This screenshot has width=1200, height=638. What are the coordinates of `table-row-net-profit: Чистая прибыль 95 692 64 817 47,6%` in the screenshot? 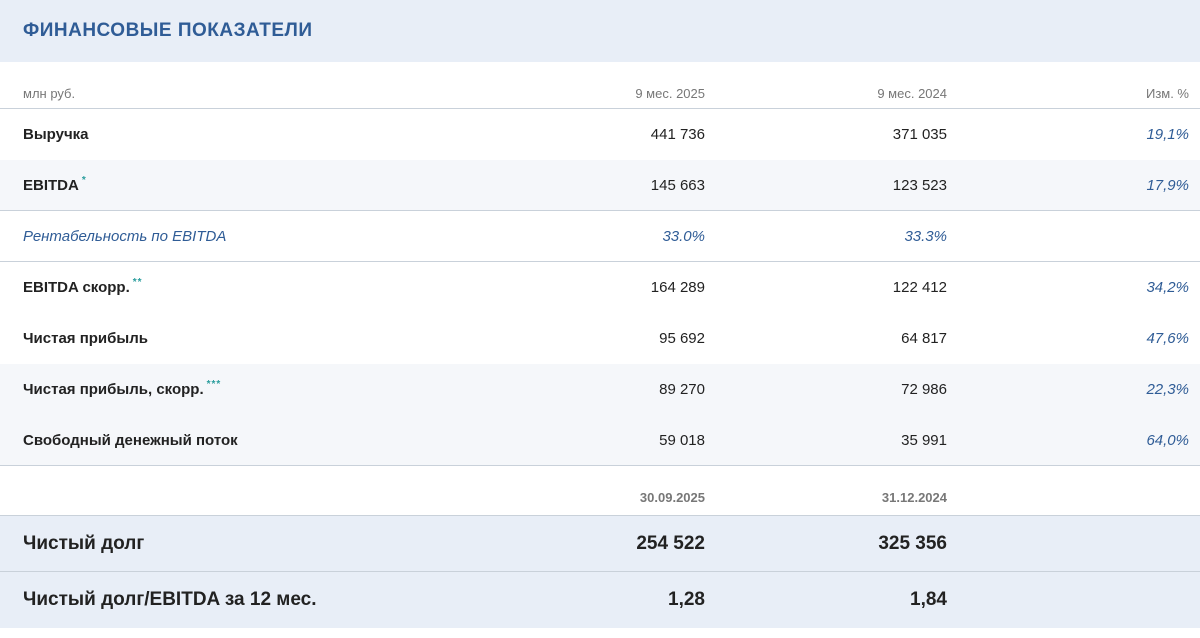 It's located at (600, 338).